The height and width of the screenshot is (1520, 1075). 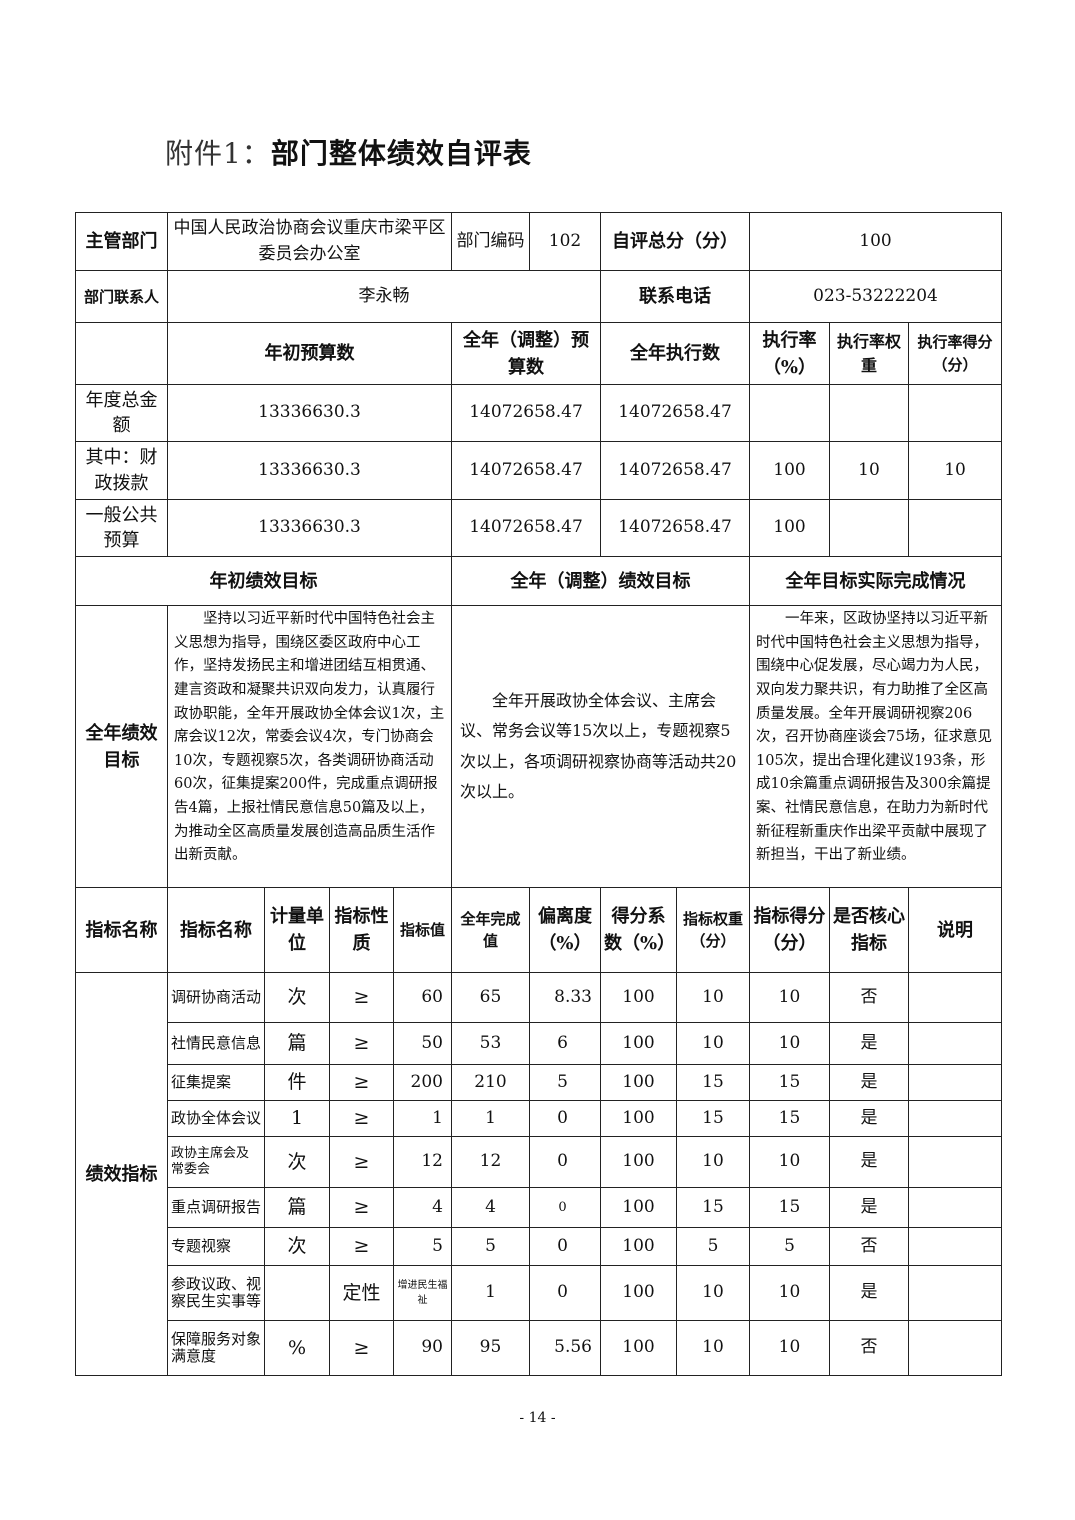 I want to click on metric-row: 征集提案件 ≥200 210 5 100 15 15 是, so click(x=539, y=1082).